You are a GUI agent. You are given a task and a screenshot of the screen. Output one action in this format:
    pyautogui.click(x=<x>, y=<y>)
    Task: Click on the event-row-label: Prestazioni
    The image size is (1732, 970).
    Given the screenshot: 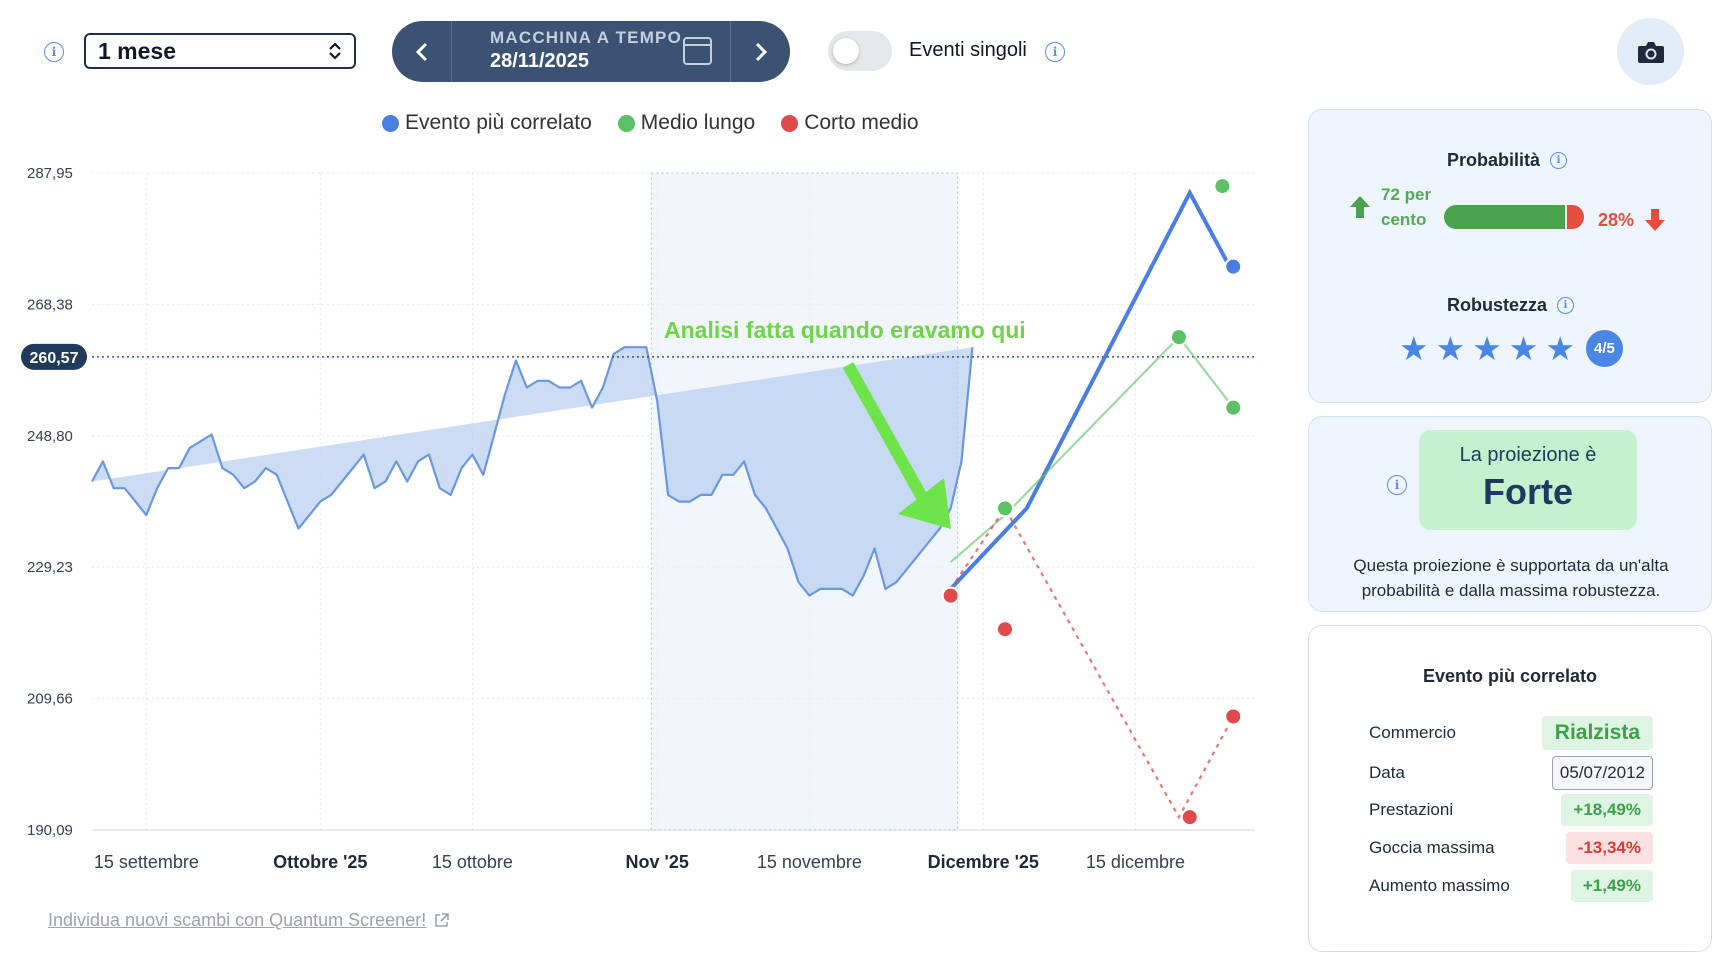 What is the action you would take?
    pyautogui.click(x=1411, y=809)
    